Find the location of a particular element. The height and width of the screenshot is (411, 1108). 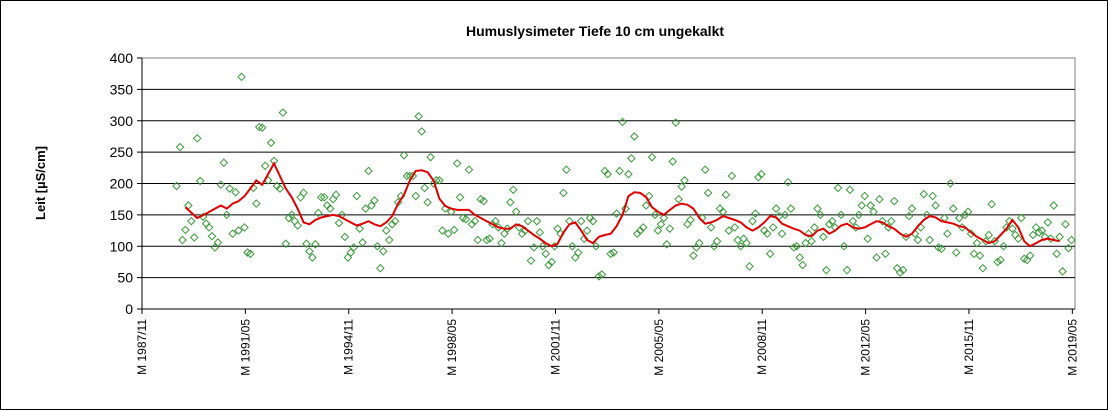

y-tick-label: 250 is located at coordinates (122, 152).